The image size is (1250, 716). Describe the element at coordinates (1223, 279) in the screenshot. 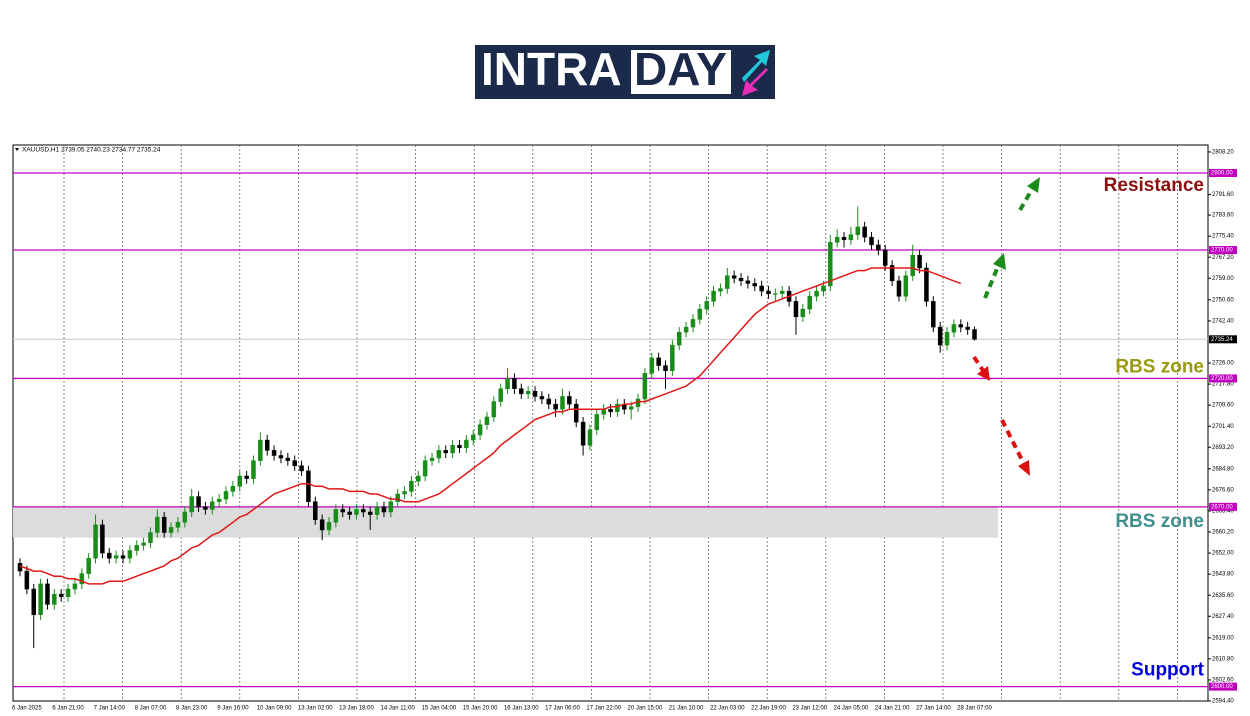

I see `y-tick-label: 2759.00` at that location.